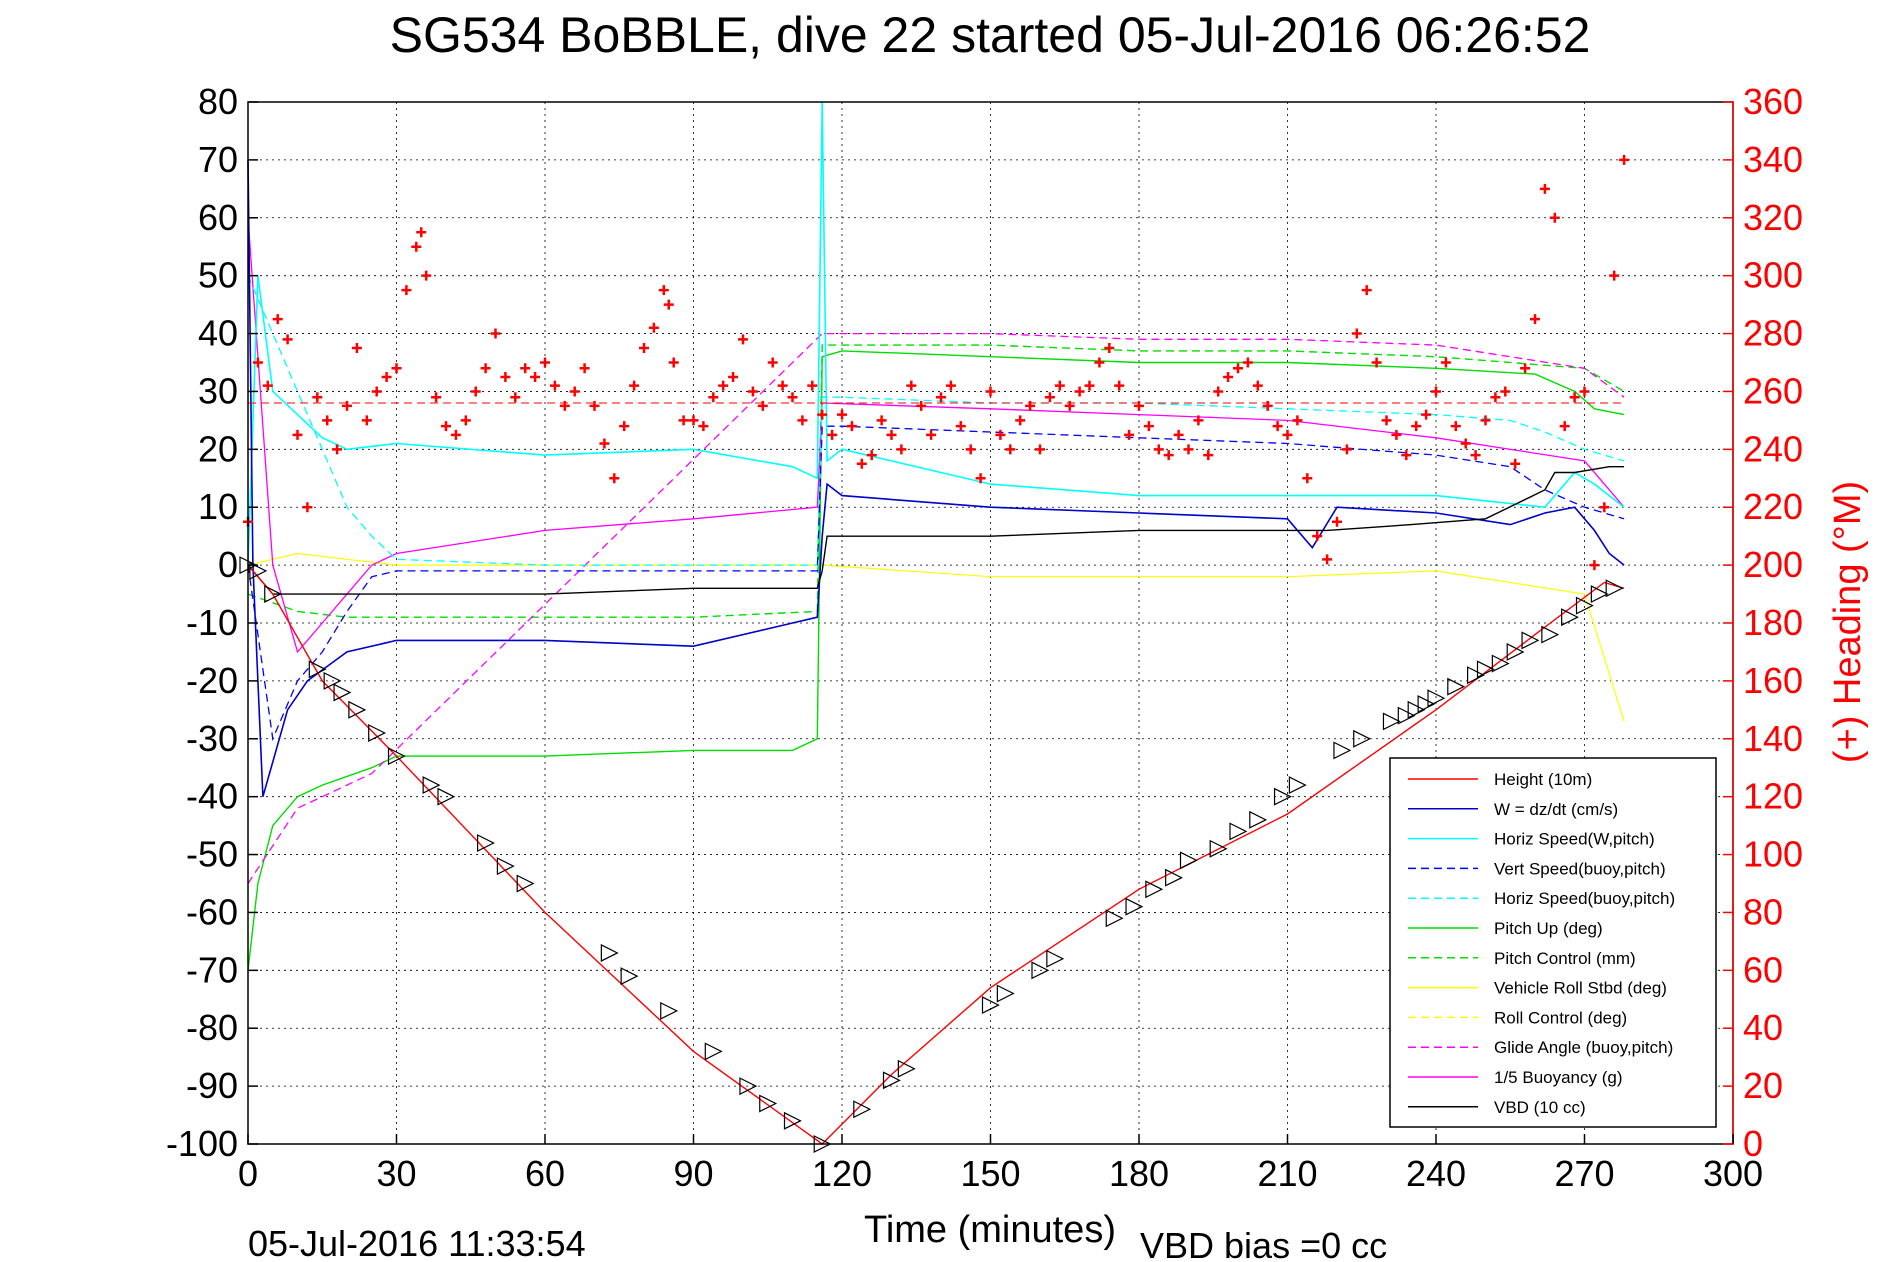 The image size is (1891, 1262). I want to click on y-tick-label: 60, so click(218, 217).